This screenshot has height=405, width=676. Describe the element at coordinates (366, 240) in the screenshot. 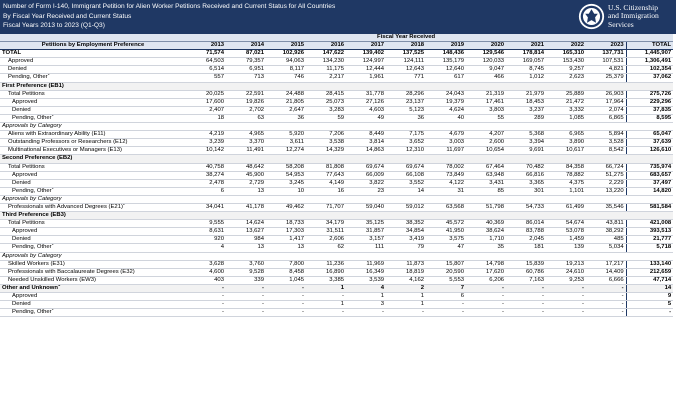

I see `cell-value: 3,157` at that location.